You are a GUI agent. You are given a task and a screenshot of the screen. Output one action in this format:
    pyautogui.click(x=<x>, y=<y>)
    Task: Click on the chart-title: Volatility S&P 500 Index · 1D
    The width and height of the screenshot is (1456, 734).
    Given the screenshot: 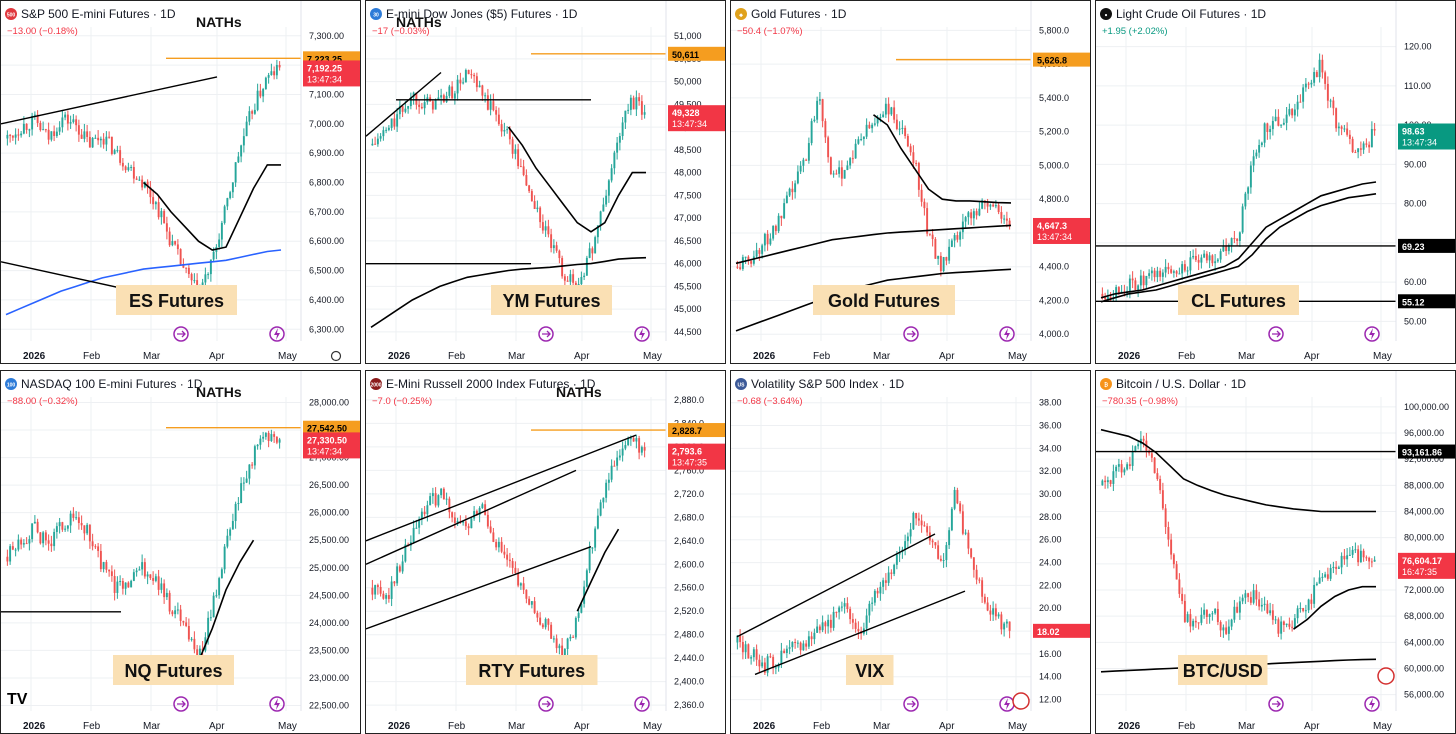 What is the action you would take?
    pyautogui.click(x=828, y=384)
    